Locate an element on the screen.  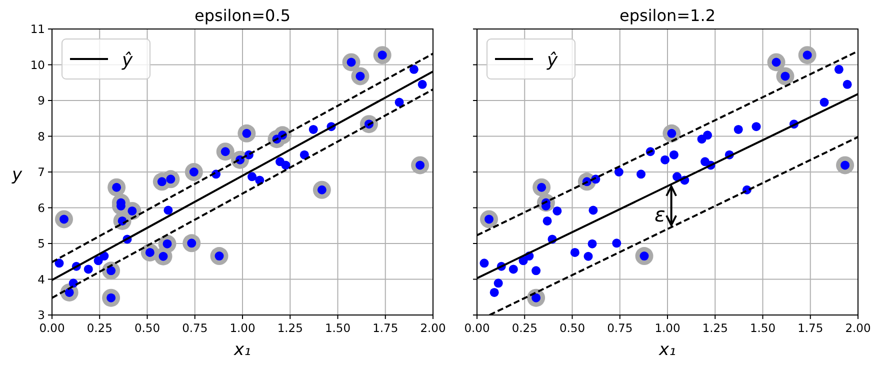
y-tick-label: 10 is located at coordinates (37, 65).